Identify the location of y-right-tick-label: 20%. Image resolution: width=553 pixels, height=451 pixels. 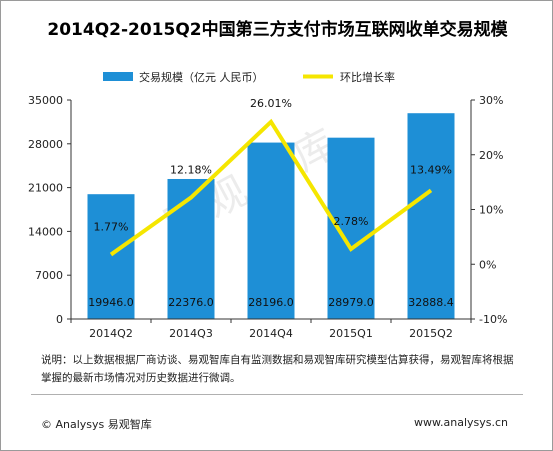
(491, 155).